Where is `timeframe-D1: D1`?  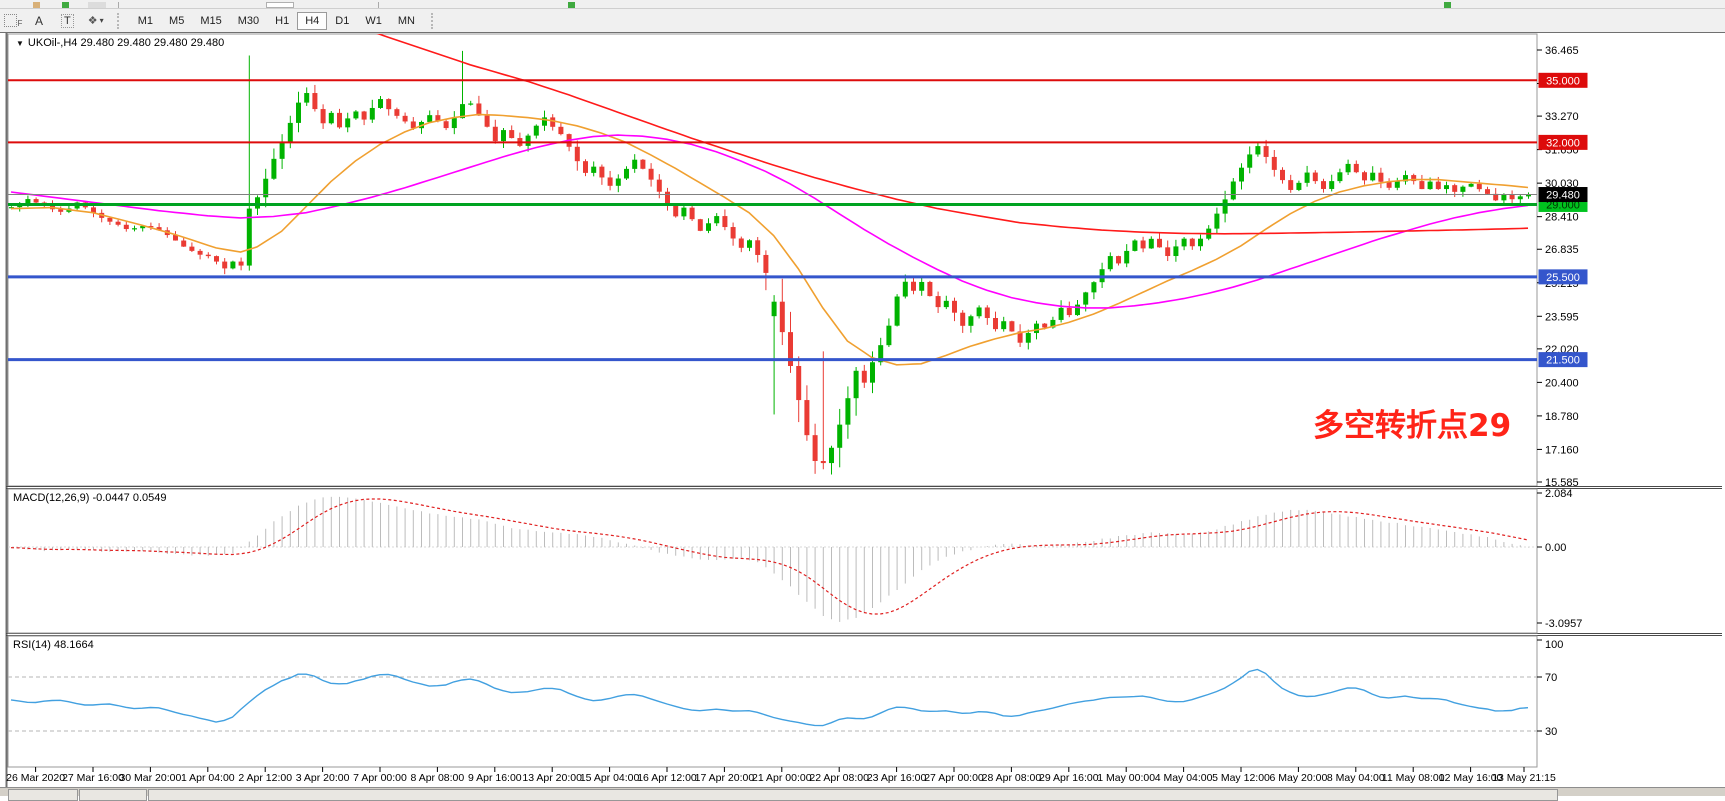 timeframe-D1: D1 is located at coordinates (342, 21).